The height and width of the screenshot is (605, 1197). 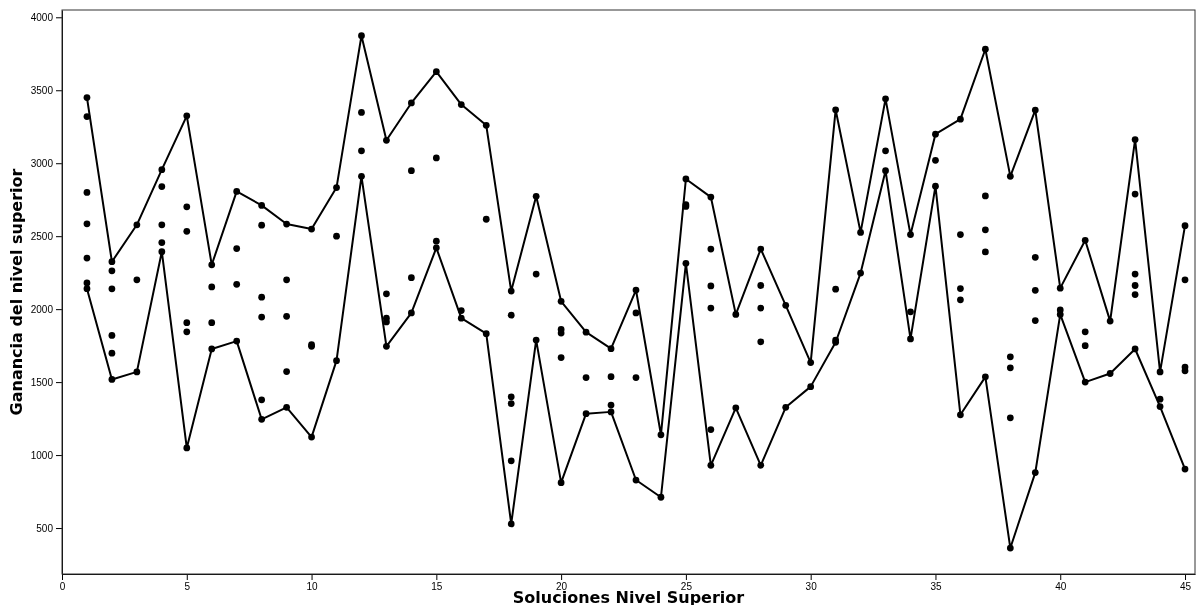 What do you see at coordinates (936, 587) in the screenshot?
I see `x-tick-label: 35` at bounding box center [936, 587].